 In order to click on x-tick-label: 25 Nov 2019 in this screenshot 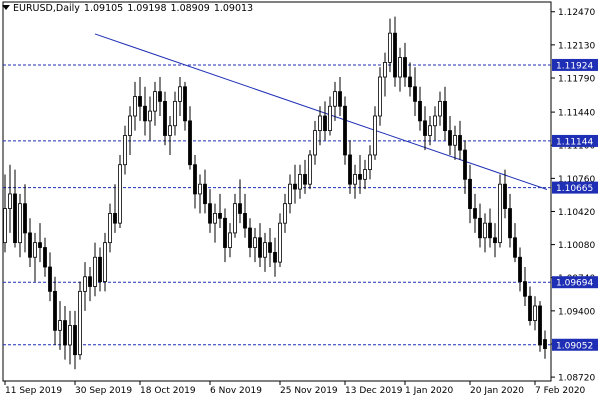, I will do `click(309, 391)`.